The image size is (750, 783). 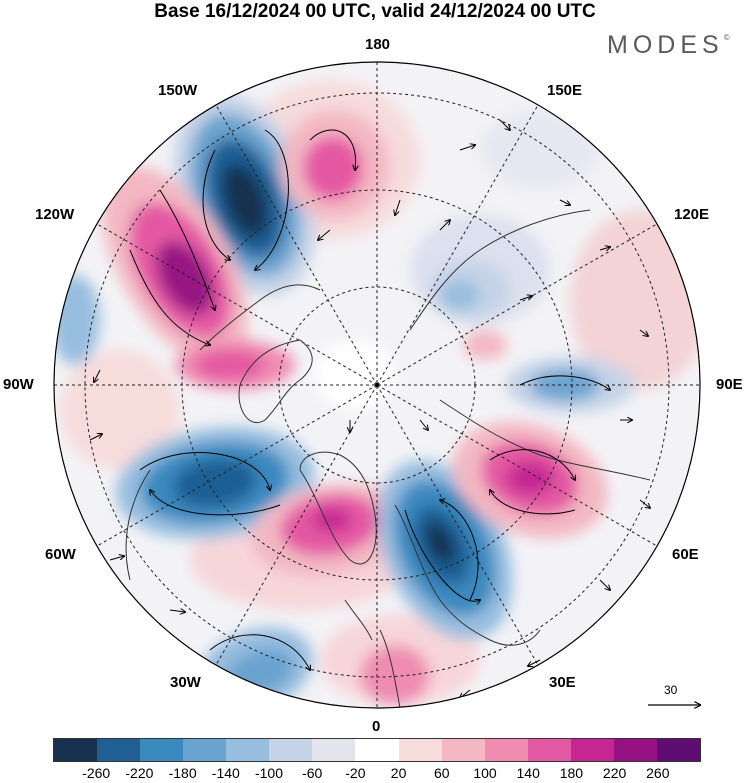 I want to click on colorbar-tick-label: 100, so click(x=485, y=773).